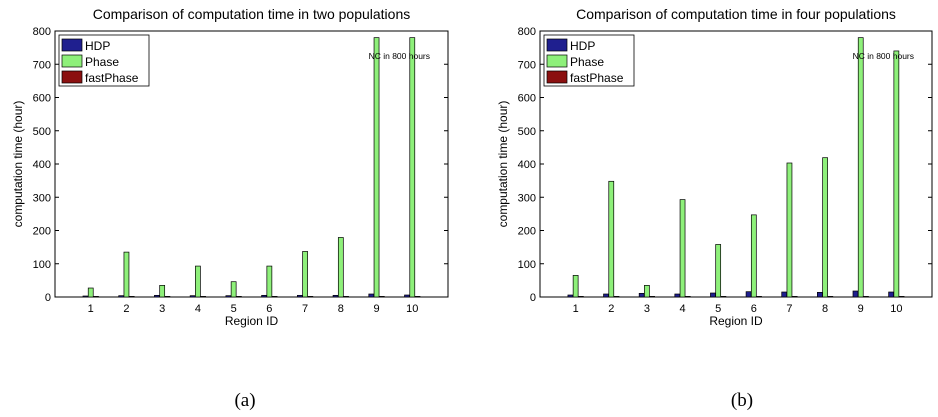 Image resolution: width=938 pixels, height=417 pixels. What do you see at coordinates (244, 400) in the screenshot?
I see `caption-a: (a)` at bounding box center [244, 400].